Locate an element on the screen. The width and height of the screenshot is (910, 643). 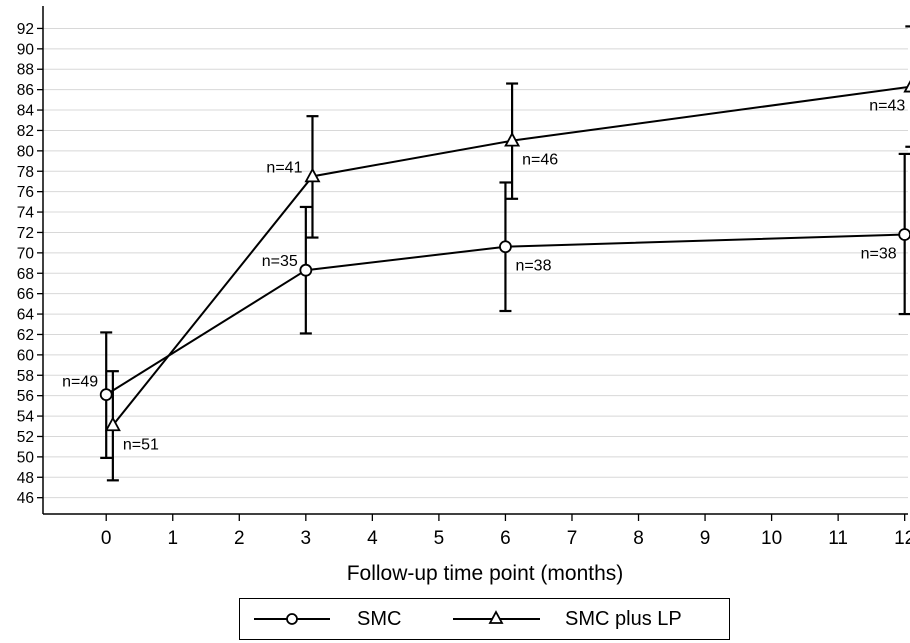
y-tick-label: 90 is located at coordinates (26, 49).